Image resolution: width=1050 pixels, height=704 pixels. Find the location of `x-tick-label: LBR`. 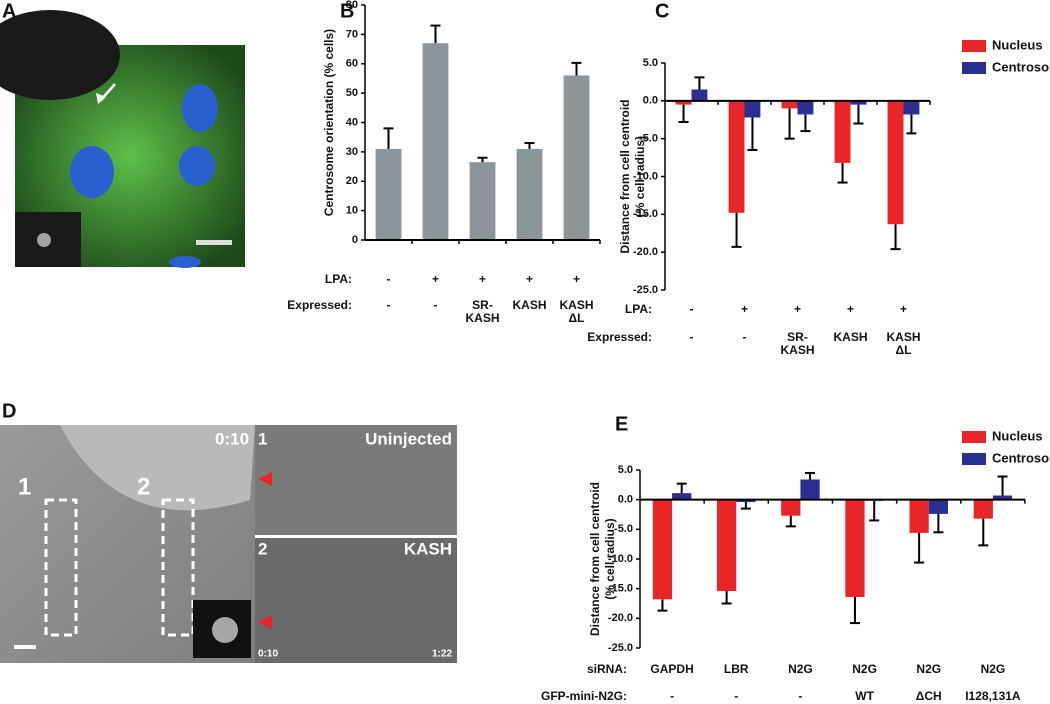

x-tick-label: LBR is located at coordinates (736, 669).